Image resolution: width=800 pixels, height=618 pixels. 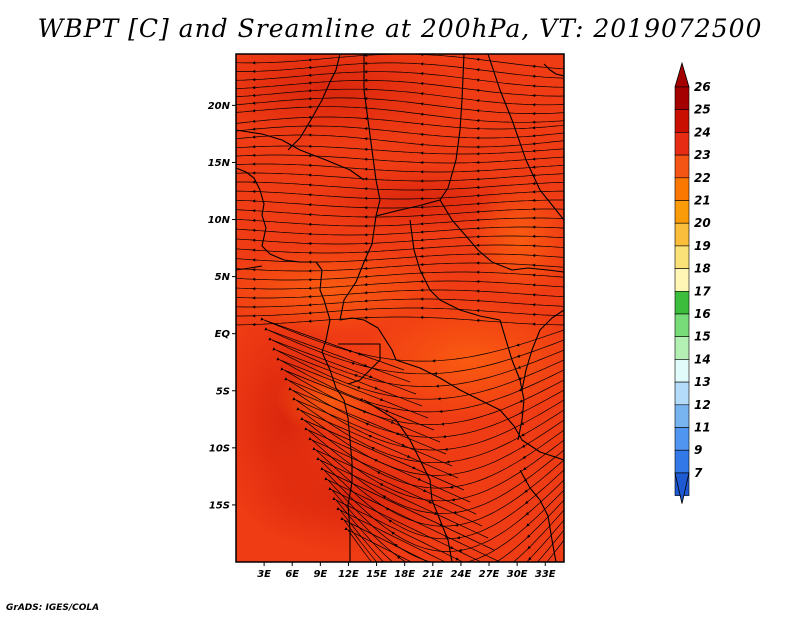 What do you see at coordinates (702, 201) in the screenshot?
I see `colorbar-label: 21` at bounding box center [702, 201].